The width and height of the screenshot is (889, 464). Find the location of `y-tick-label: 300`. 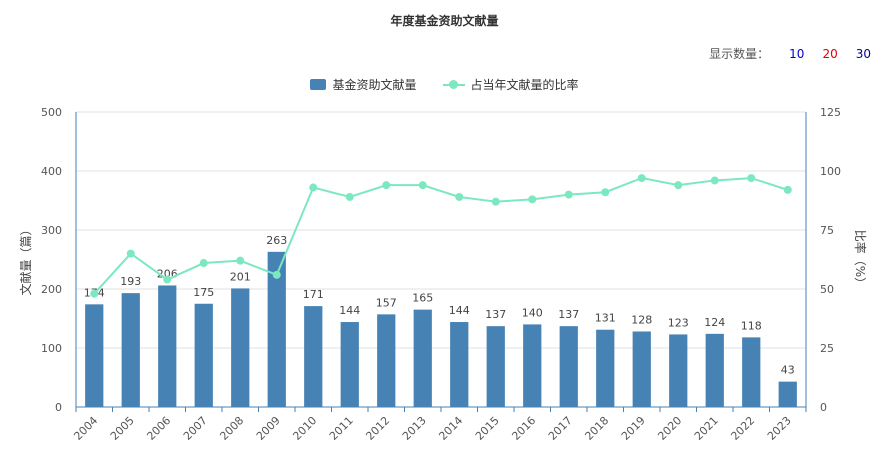

y-tick-label: 300 is located at coordinates (51, 230).